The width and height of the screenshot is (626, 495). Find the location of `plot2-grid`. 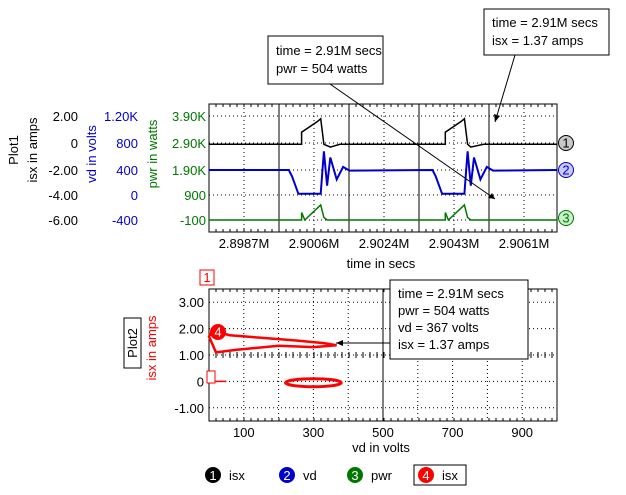

plot2-grid is located at coordinates (383, 355).